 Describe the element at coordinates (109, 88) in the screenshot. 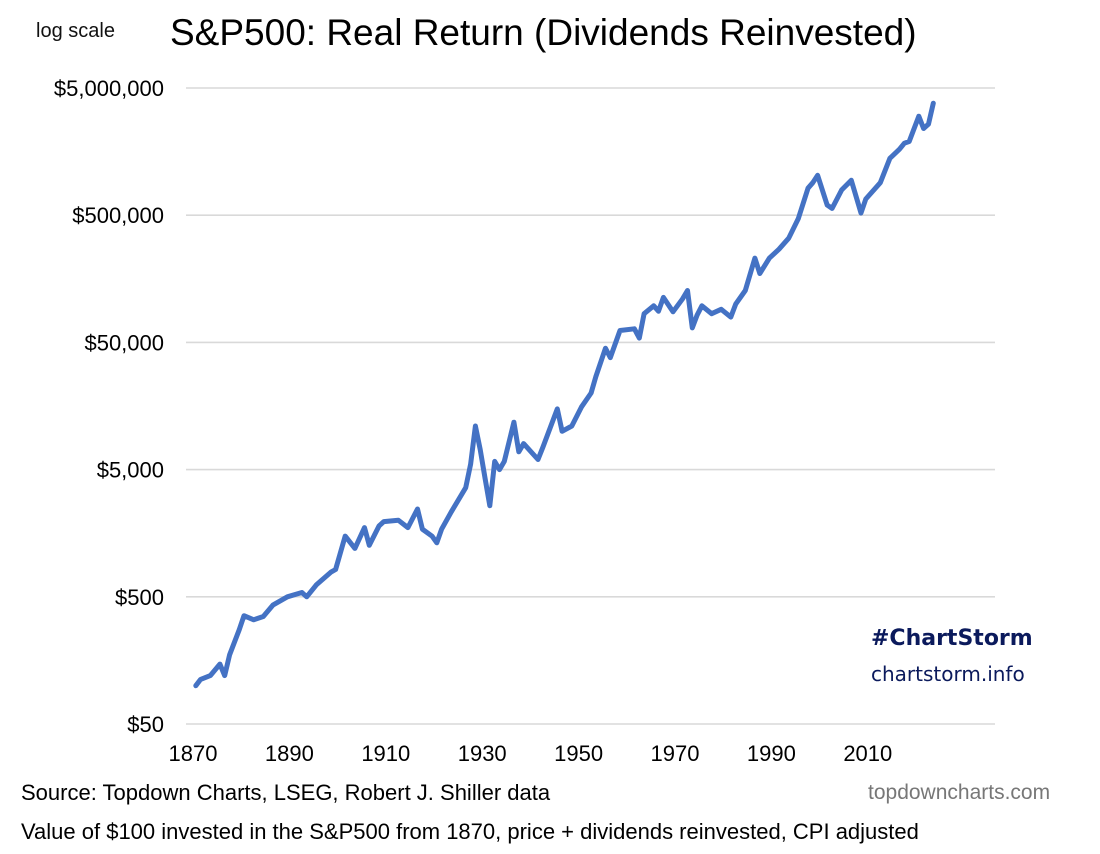

I see `y-tick-label: $5,000,000` at that location.